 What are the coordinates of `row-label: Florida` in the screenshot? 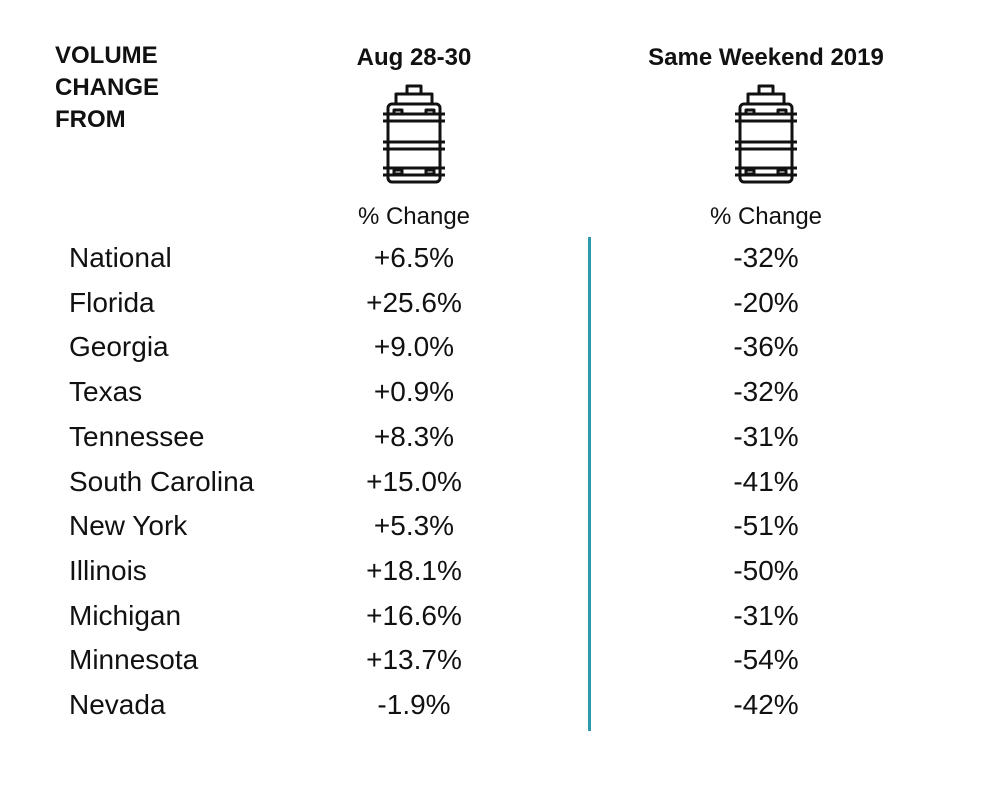 It's located at (112, 302).